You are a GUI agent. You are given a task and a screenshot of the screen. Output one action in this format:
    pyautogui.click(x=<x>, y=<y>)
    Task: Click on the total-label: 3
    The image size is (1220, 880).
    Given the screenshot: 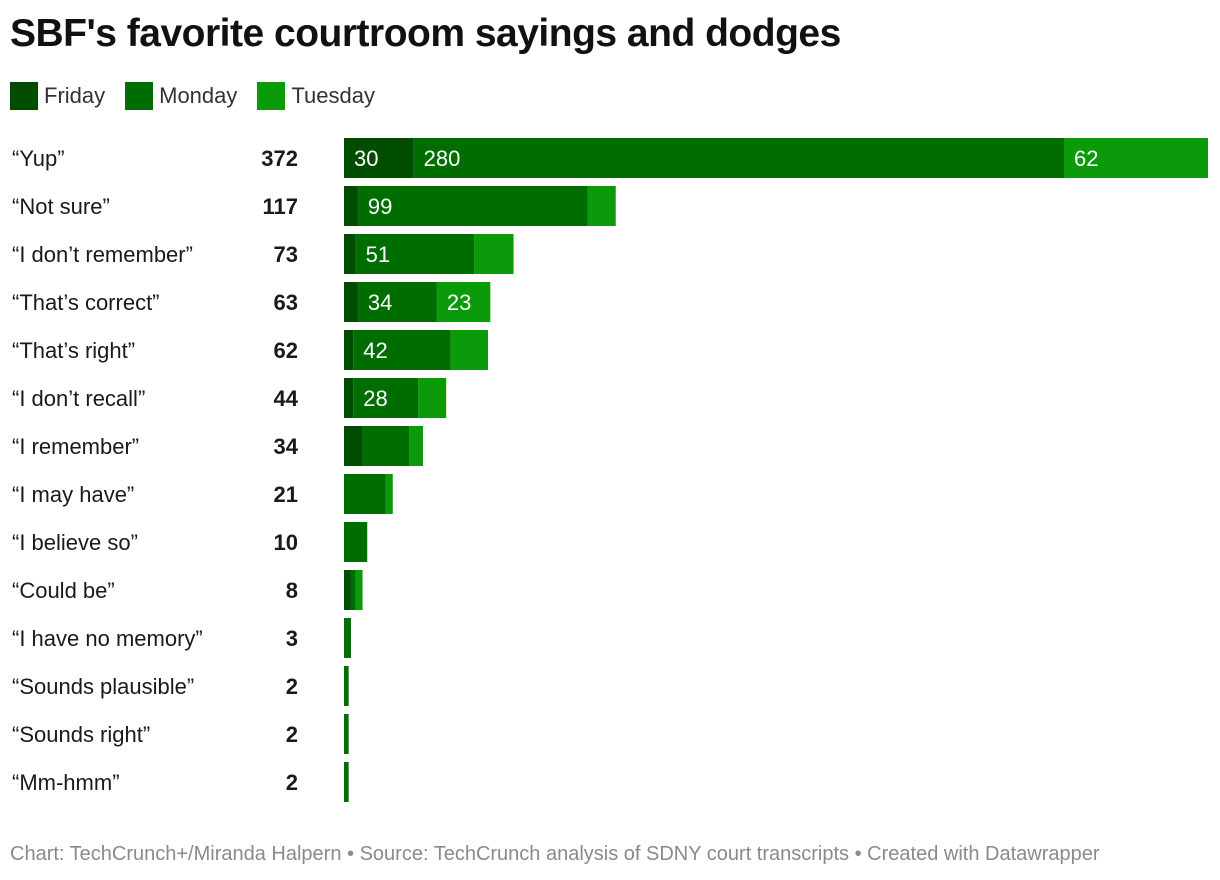 What is the action you would take?
    pyautogui.click(x=292, y=638)
    